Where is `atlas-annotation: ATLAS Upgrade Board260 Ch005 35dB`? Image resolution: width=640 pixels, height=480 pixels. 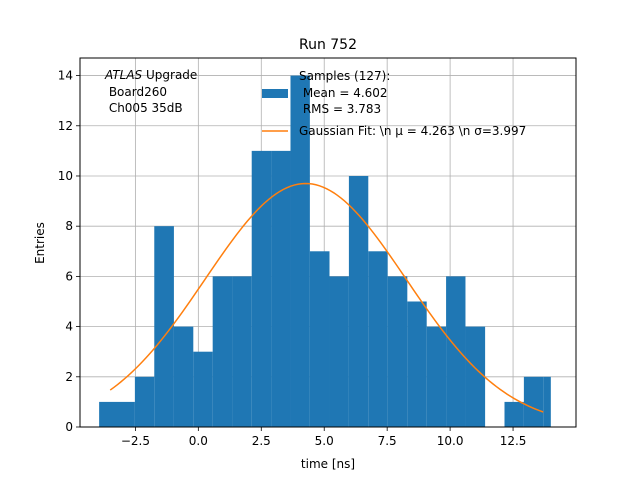
atlas-annotation: ATLAS Upgrade Board260 Ch005 35dB is located at coordinates (150, 91).